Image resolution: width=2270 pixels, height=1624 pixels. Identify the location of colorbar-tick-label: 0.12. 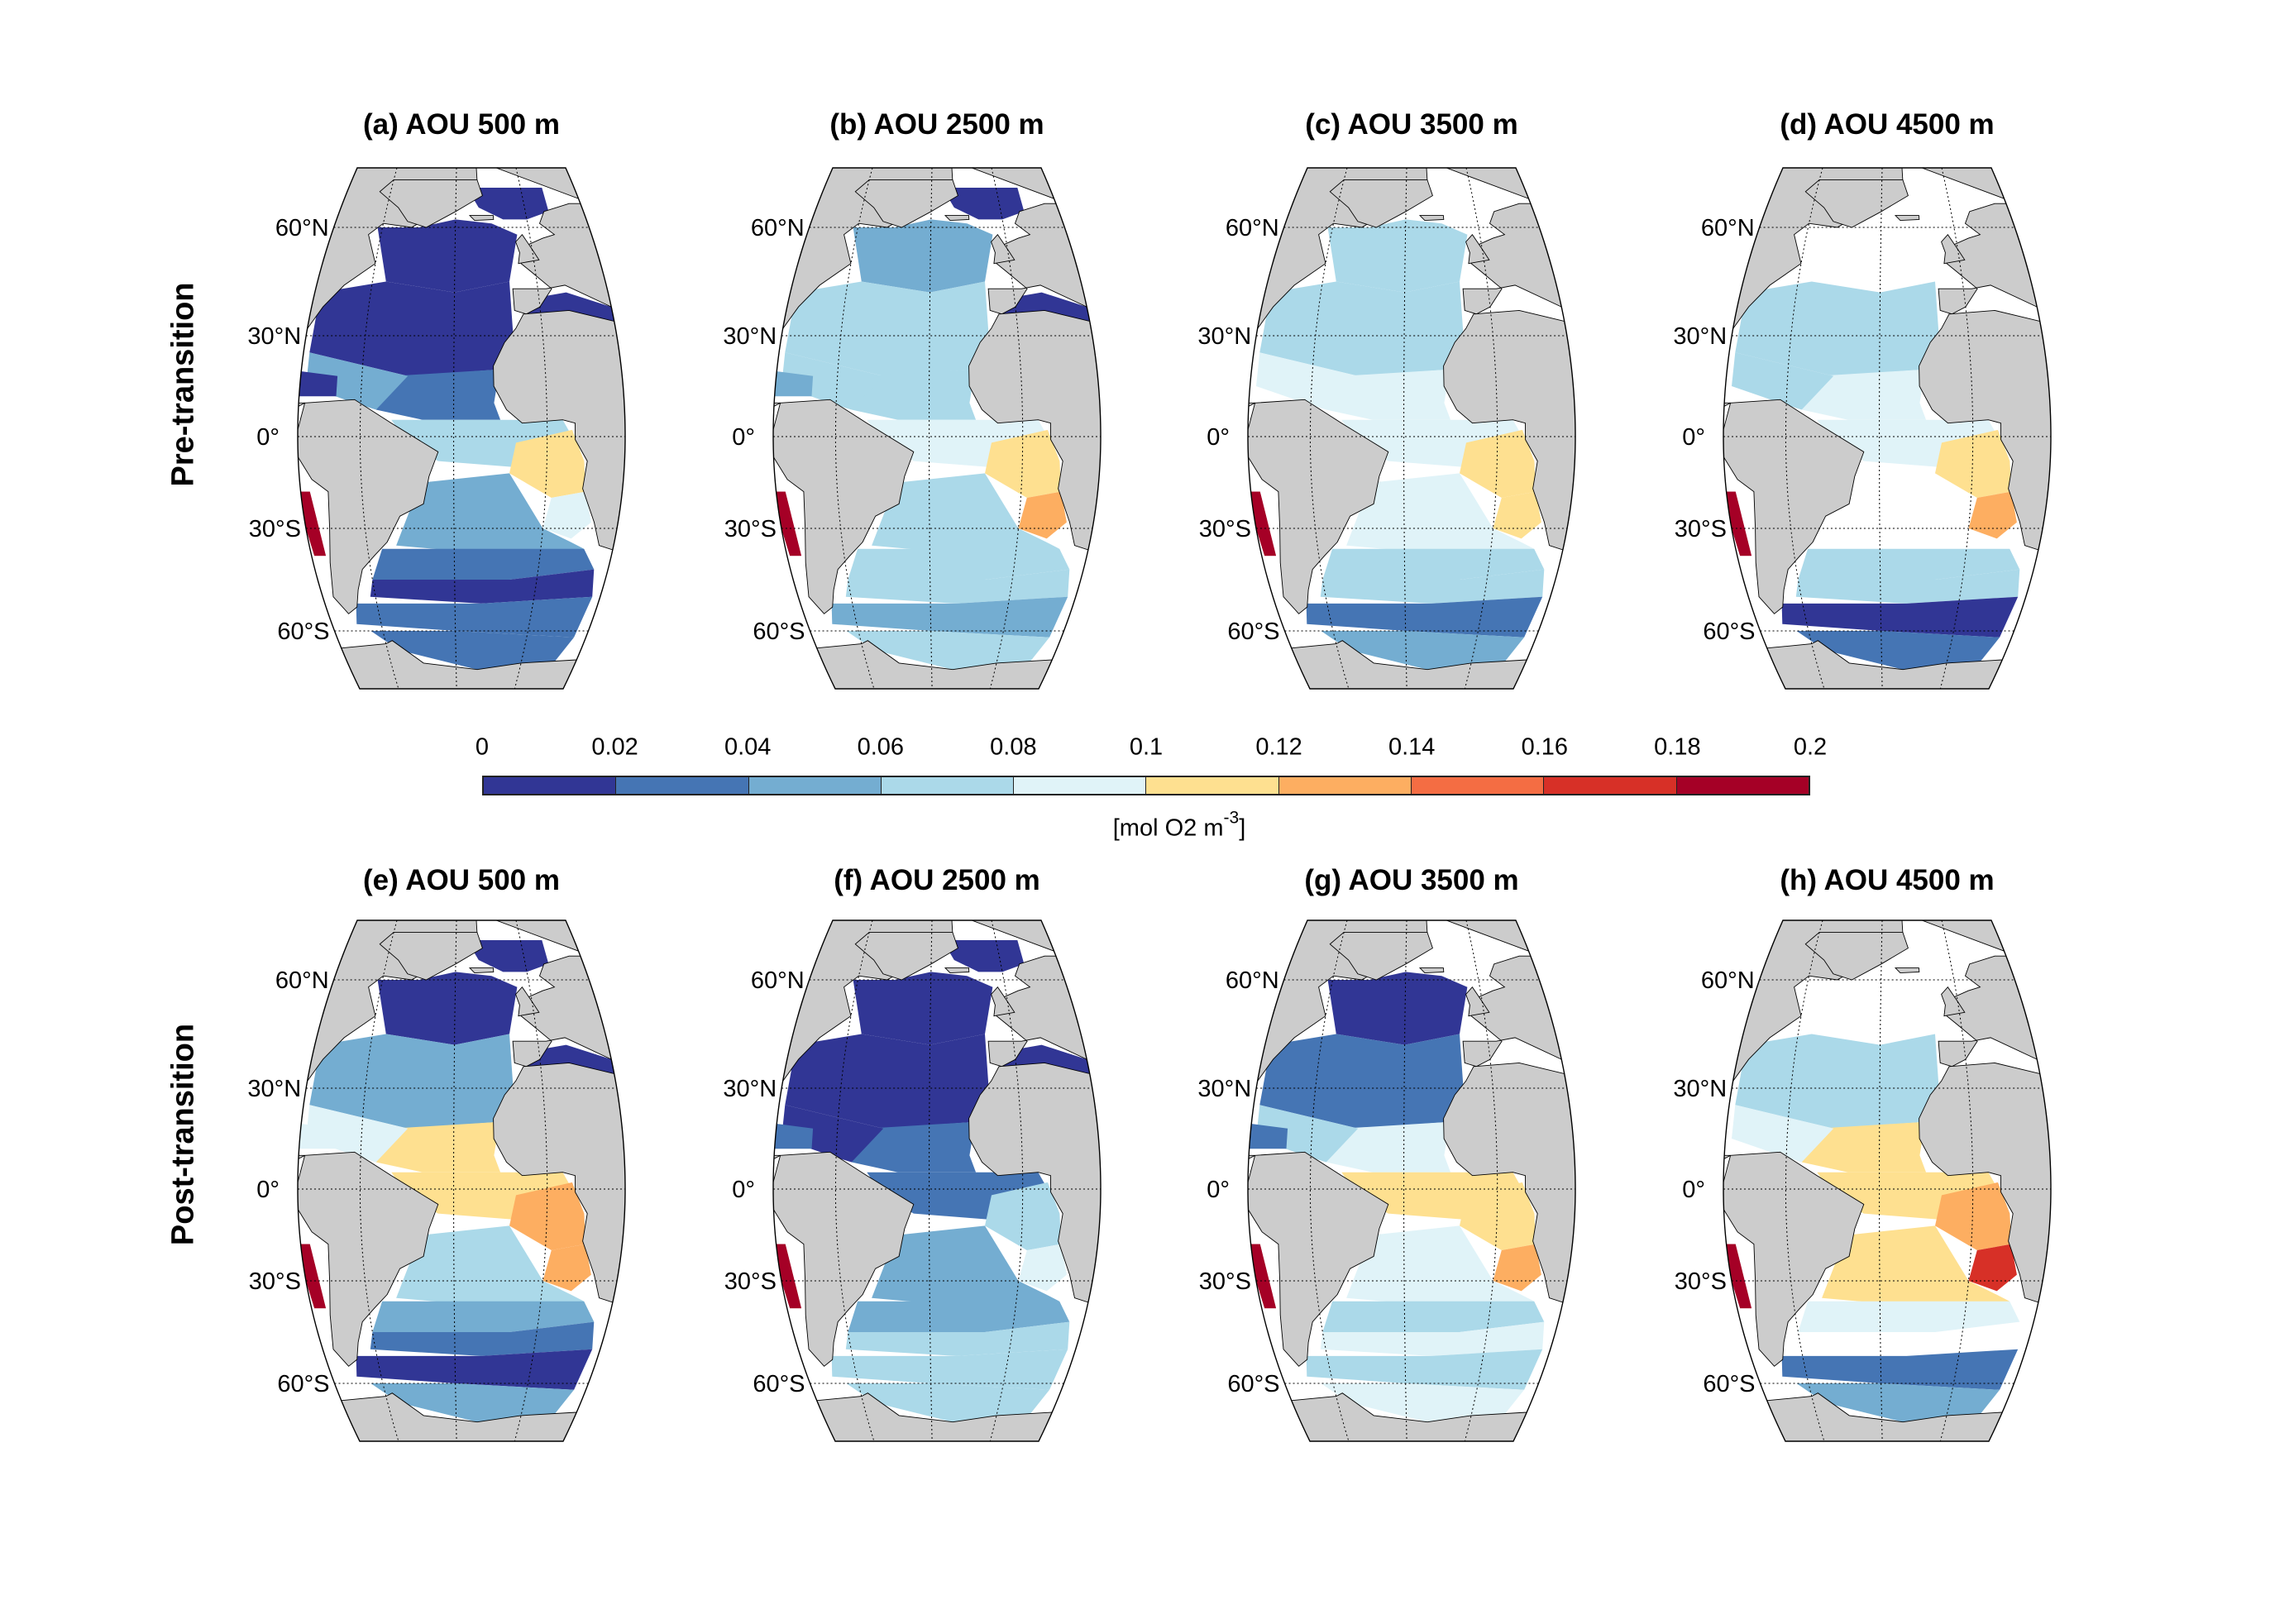
(1278, 747).